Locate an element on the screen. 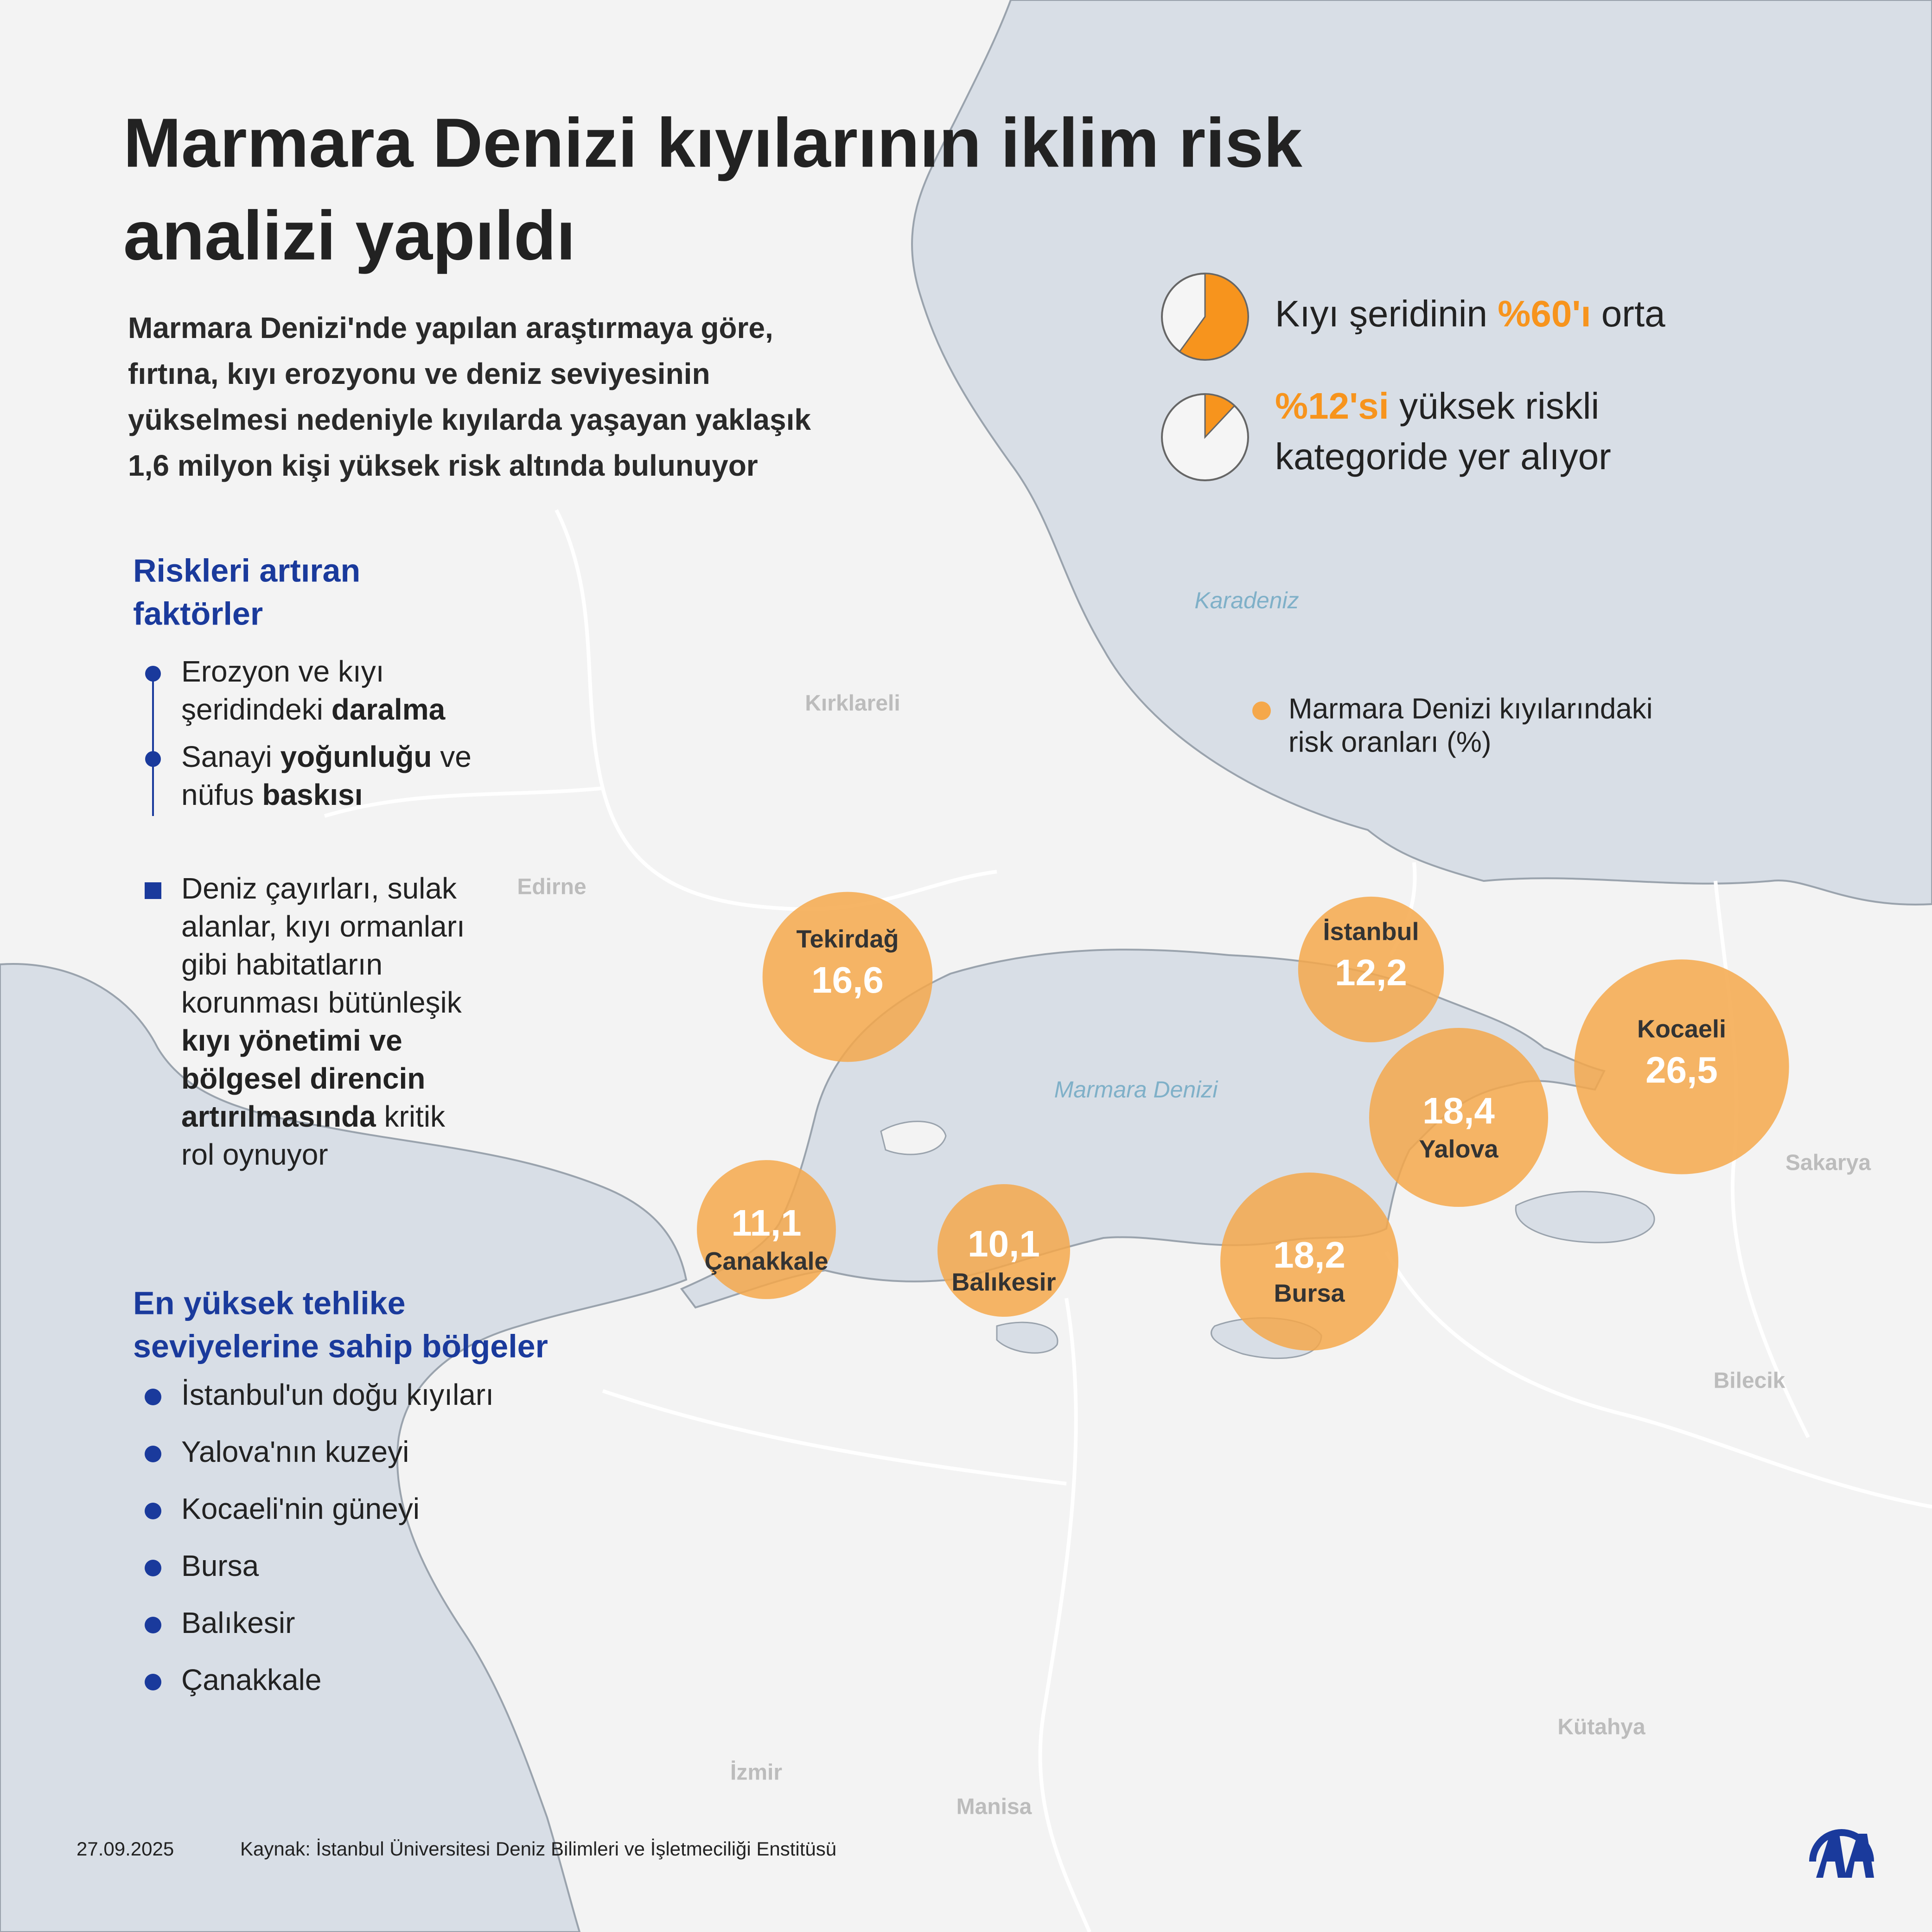  text-segment: %60'ı is located at coordinates (1545, 313).